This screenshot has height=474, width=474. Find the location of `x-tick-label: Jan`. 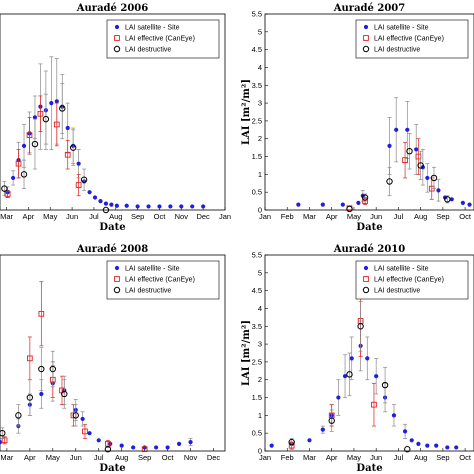

x-tick-label: Jan is located at coordinates (265, 216).